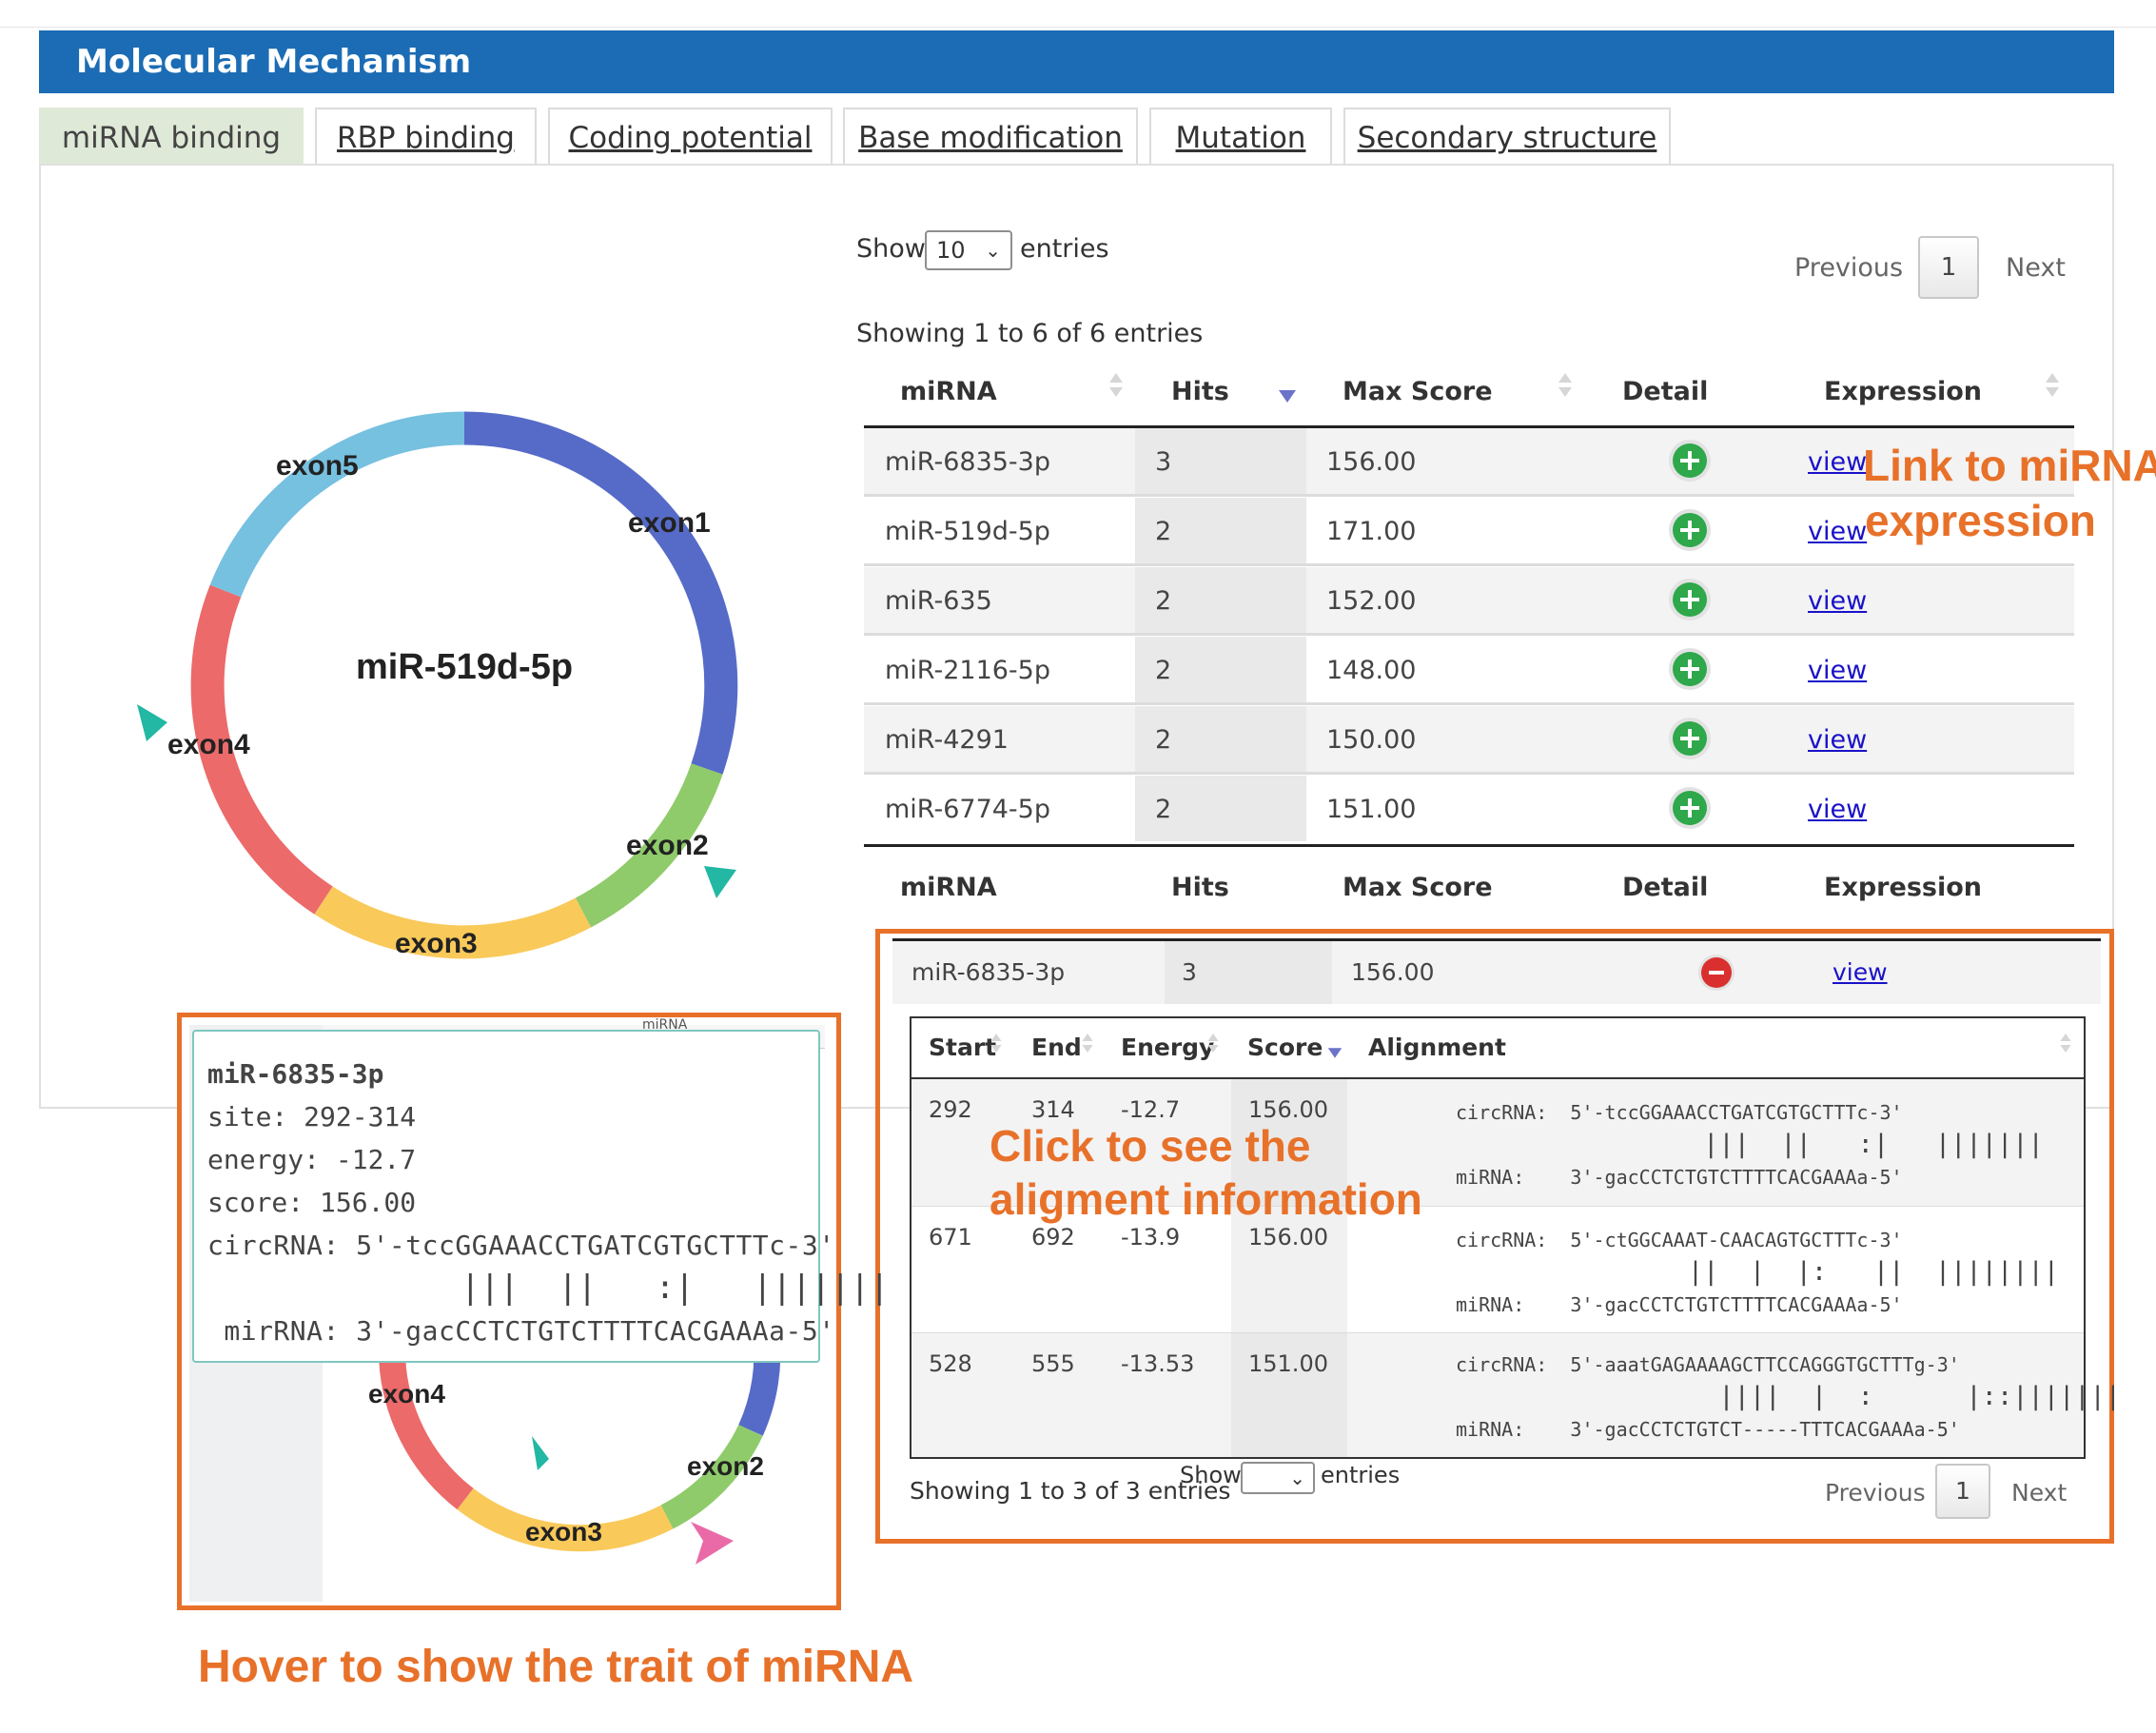 The image size is (2156, 1733). What do you see at coordinates (963, 1047) in the screenshot?
I see `column-header-start: Start` at bounding box center [963, 1047].